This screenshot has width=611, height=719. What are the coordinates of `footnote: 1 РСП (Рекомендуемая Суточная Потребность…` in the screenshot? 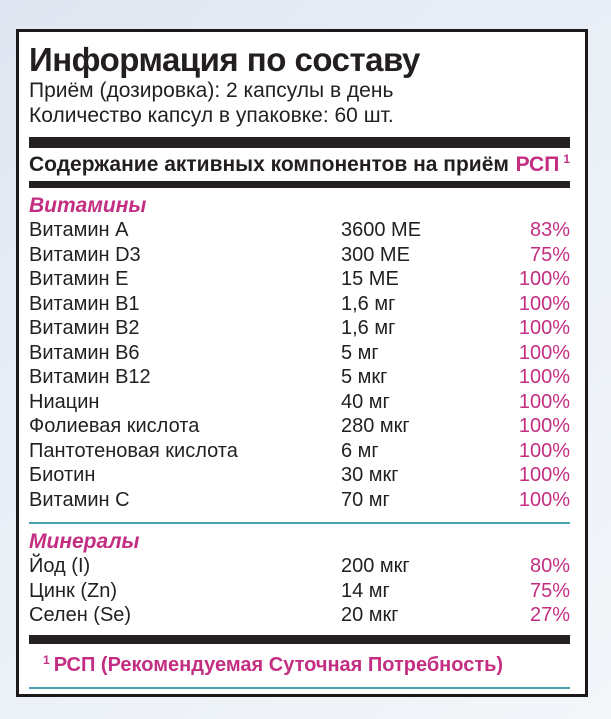 It's located at (306, 666).